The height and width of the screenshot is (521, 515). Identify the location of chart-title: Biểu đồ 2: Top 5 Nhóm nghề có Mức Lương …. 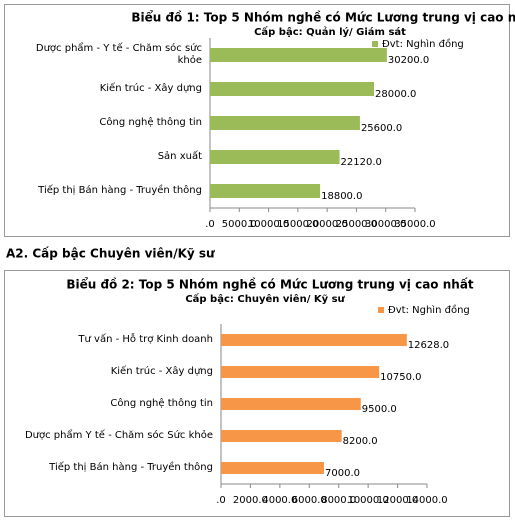
(270, 284).